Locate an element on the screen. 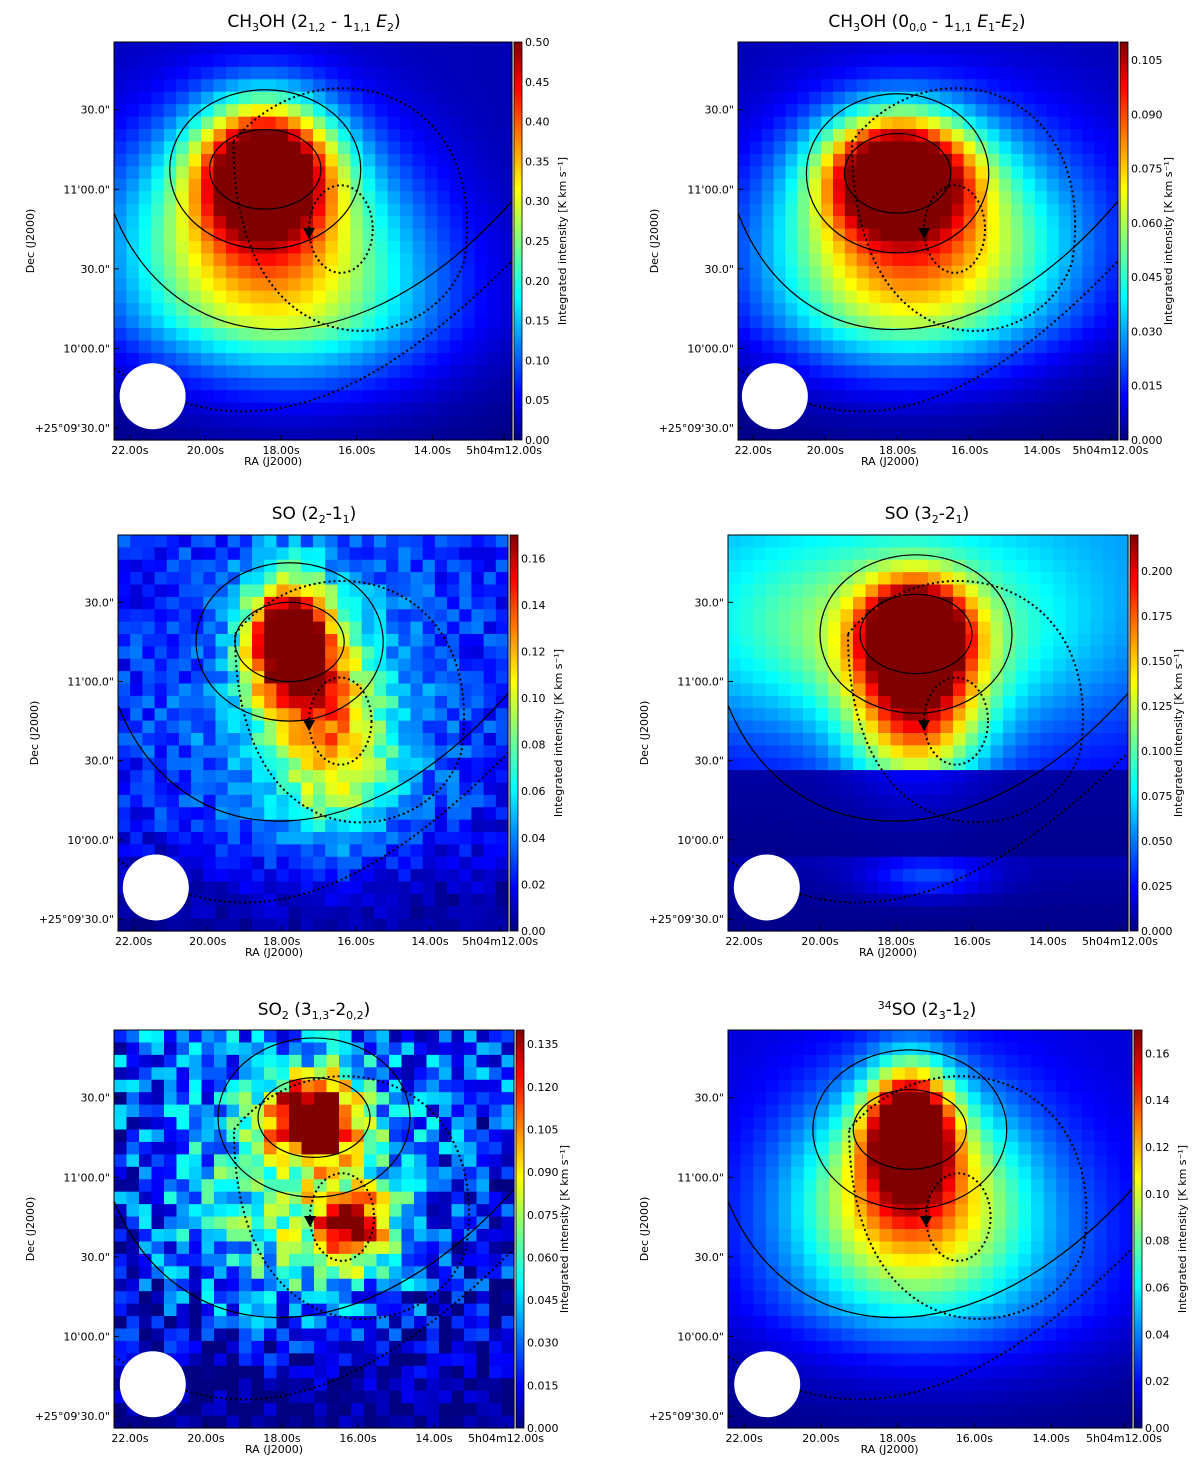 The height and width of the screenshot is (1476, 1200). colorbar-tick-label: 0.30 is located at coordinates (537, 201).